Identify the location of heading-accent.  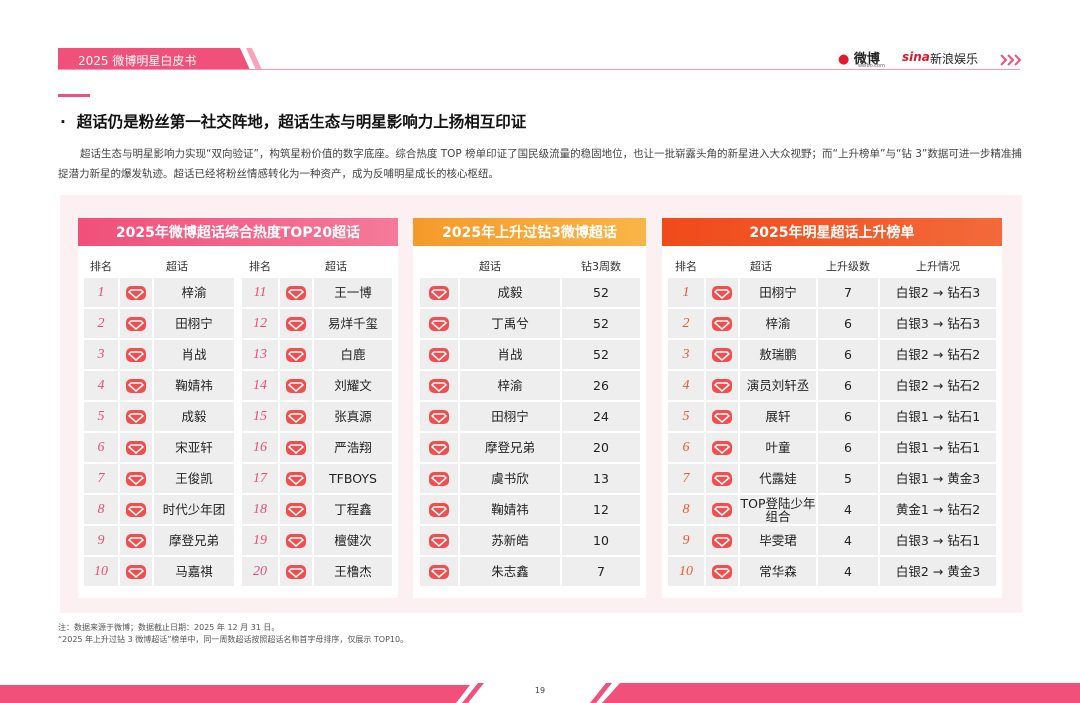
(74, 95).